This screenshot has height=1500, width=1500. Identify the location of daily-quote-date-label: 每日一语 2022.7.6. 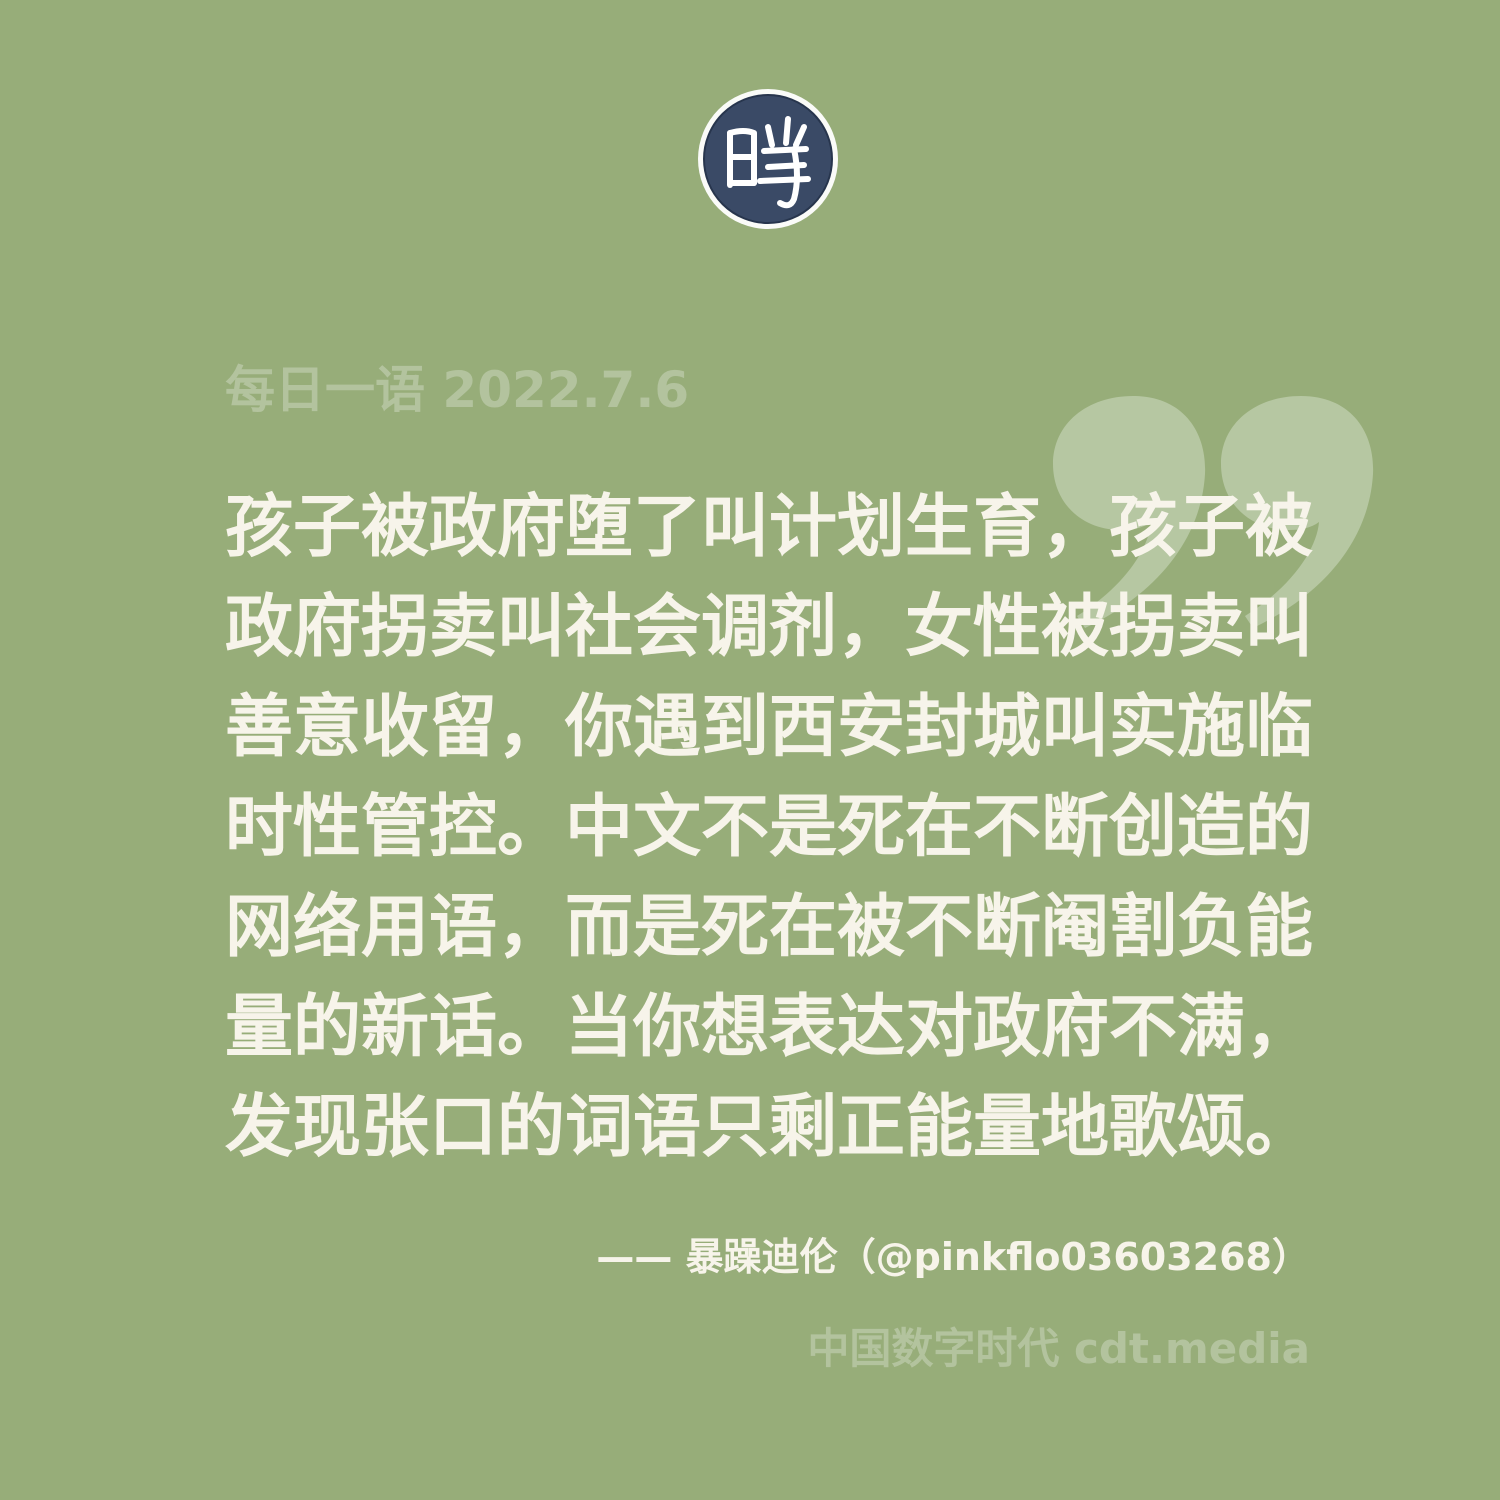
(457, 390).